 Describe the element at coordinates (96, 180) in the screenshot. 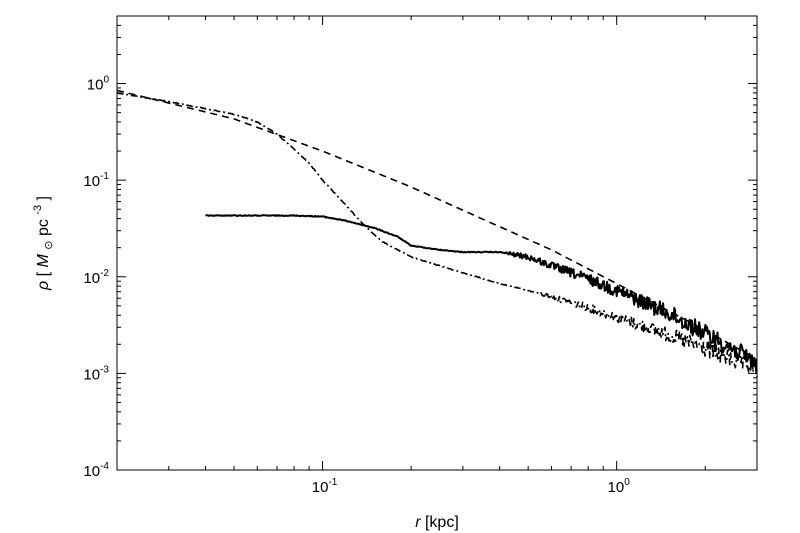

I see `y-tick-label: 10⁻¹` at that location.